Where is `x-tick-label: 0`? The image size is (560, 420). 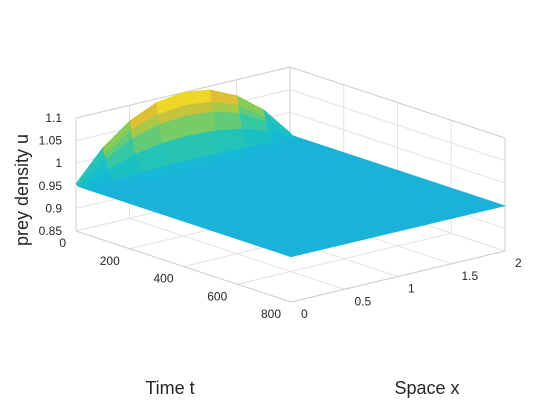
x-tick-label: 0 is located at coordinates (304, 314).